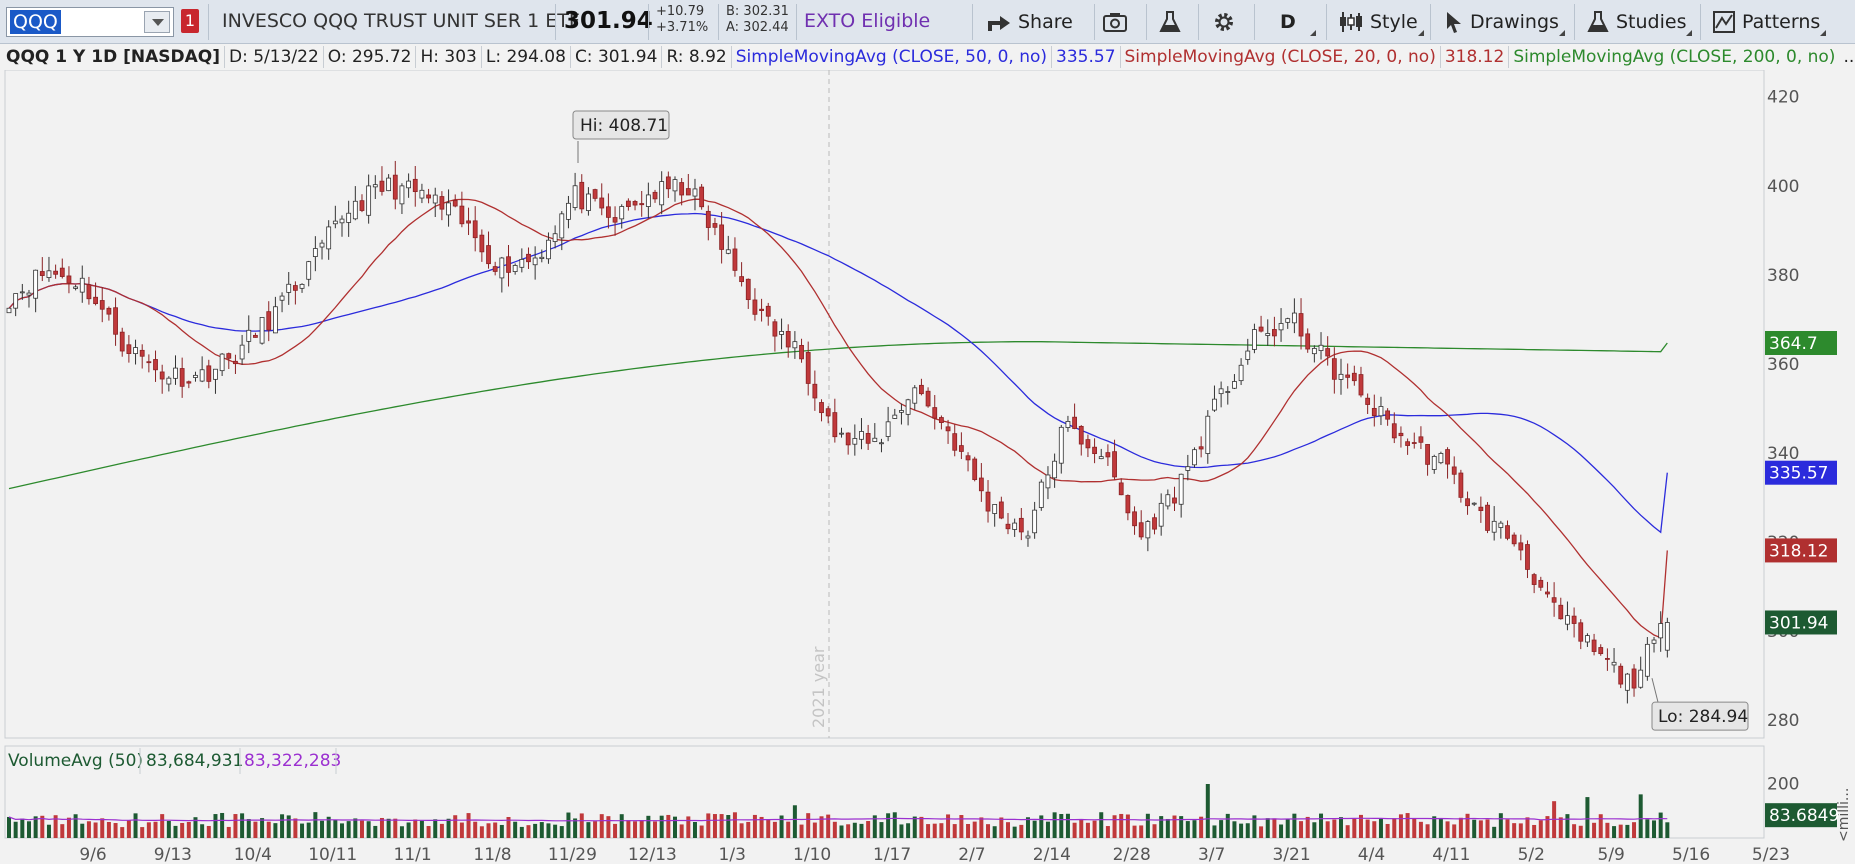 The width and height of the screenshot is (1855, 864). Describe the element at coordinates (1639, 22) in the screenshot. I see `studies-menu-button: Studies` at that location.